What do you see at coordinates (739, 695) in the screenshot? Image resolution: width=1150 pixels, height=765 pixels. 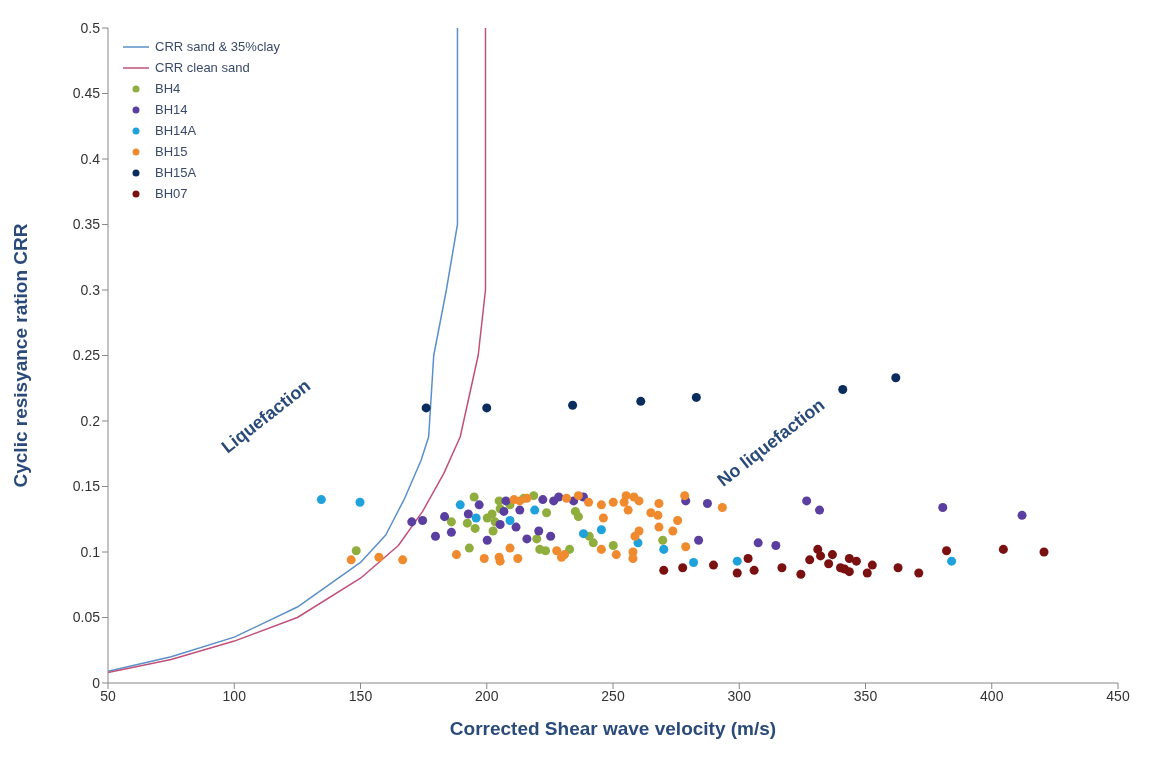 I see `x-tick-label: 300` at bounding box center [739, 695].